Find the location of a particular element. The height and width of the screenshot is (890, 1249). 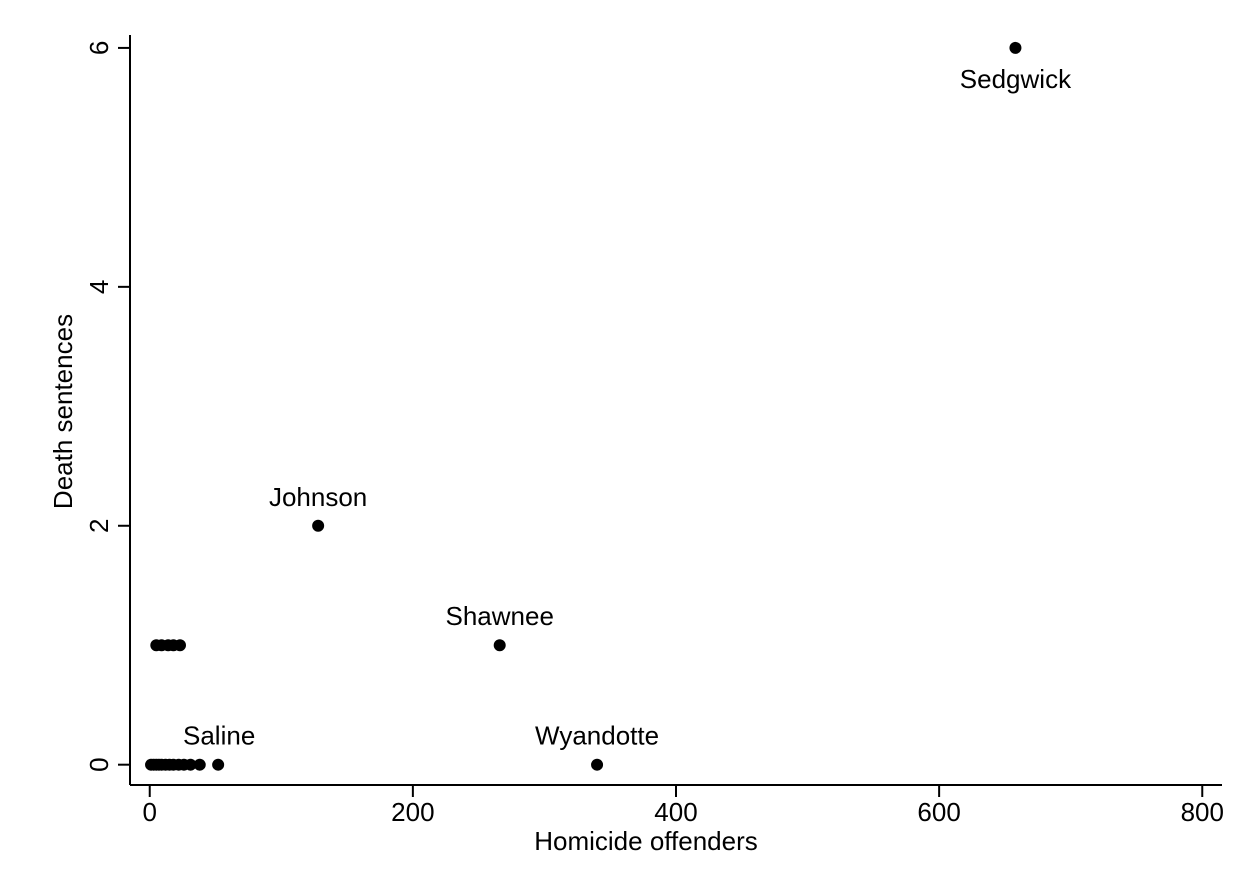

x-axis-ticks: 0 200 400 600 800 is located at coordinates (683, 806).